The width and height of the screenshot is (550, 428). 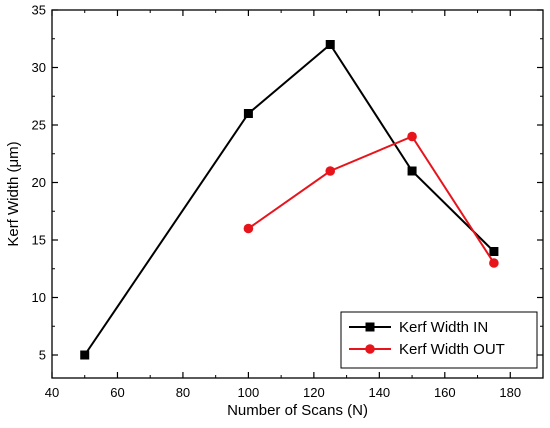 I want to click on x-tick-label-160: 160, so click(x=445, y=392).